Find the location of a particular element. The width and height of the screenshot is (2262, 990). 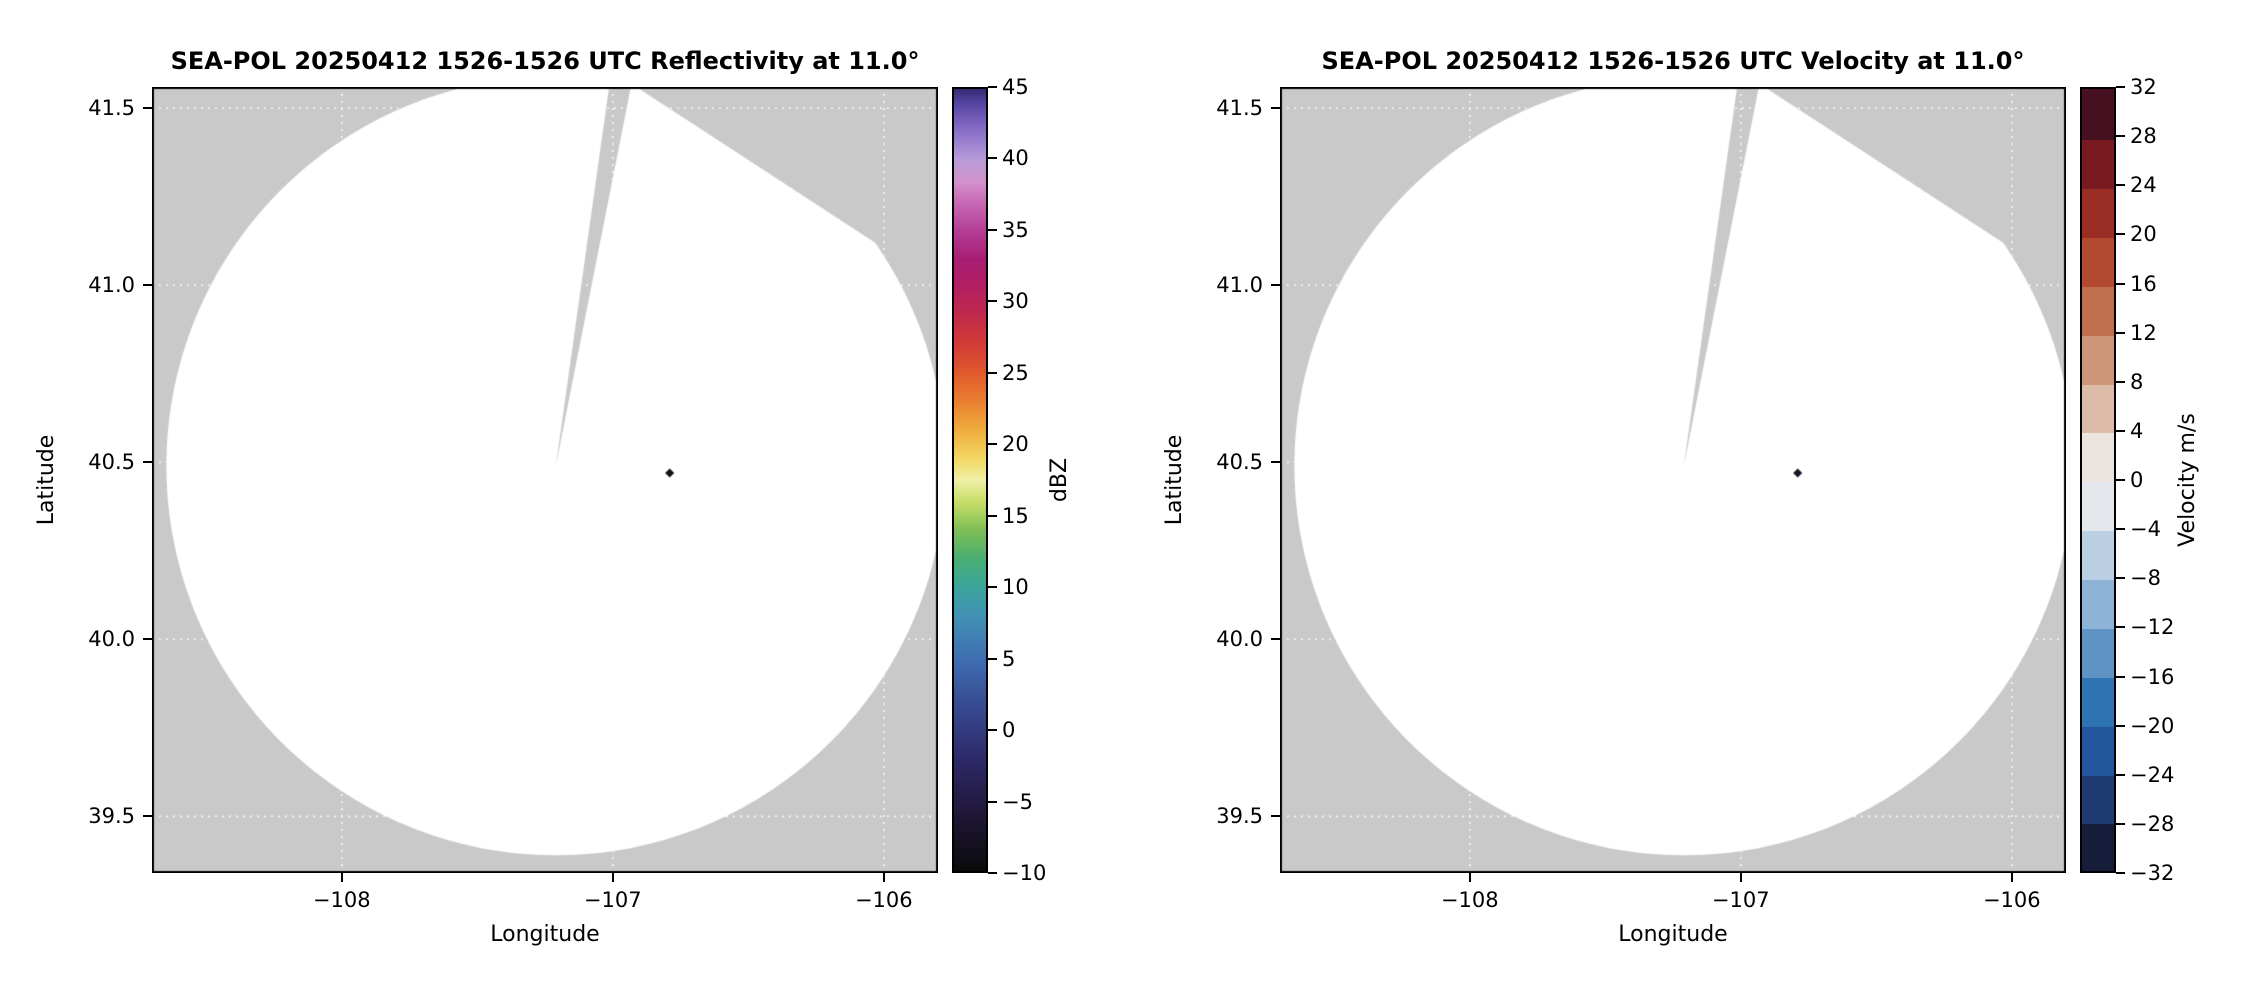

colorbar-tick-label: 45 is located at coordinates (1015, 87).